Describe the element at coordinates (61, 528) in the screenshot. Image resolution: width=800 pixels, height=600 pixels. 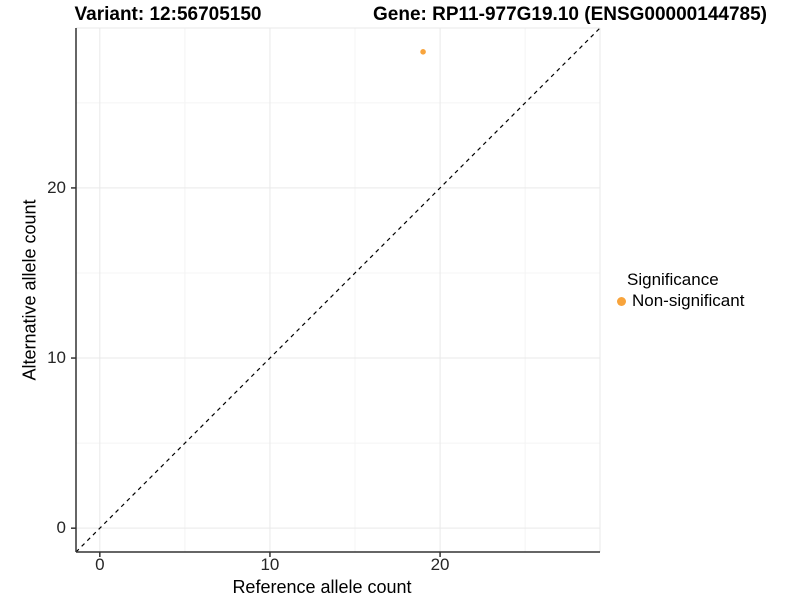
I see `y-tick-label: 0` at that location.